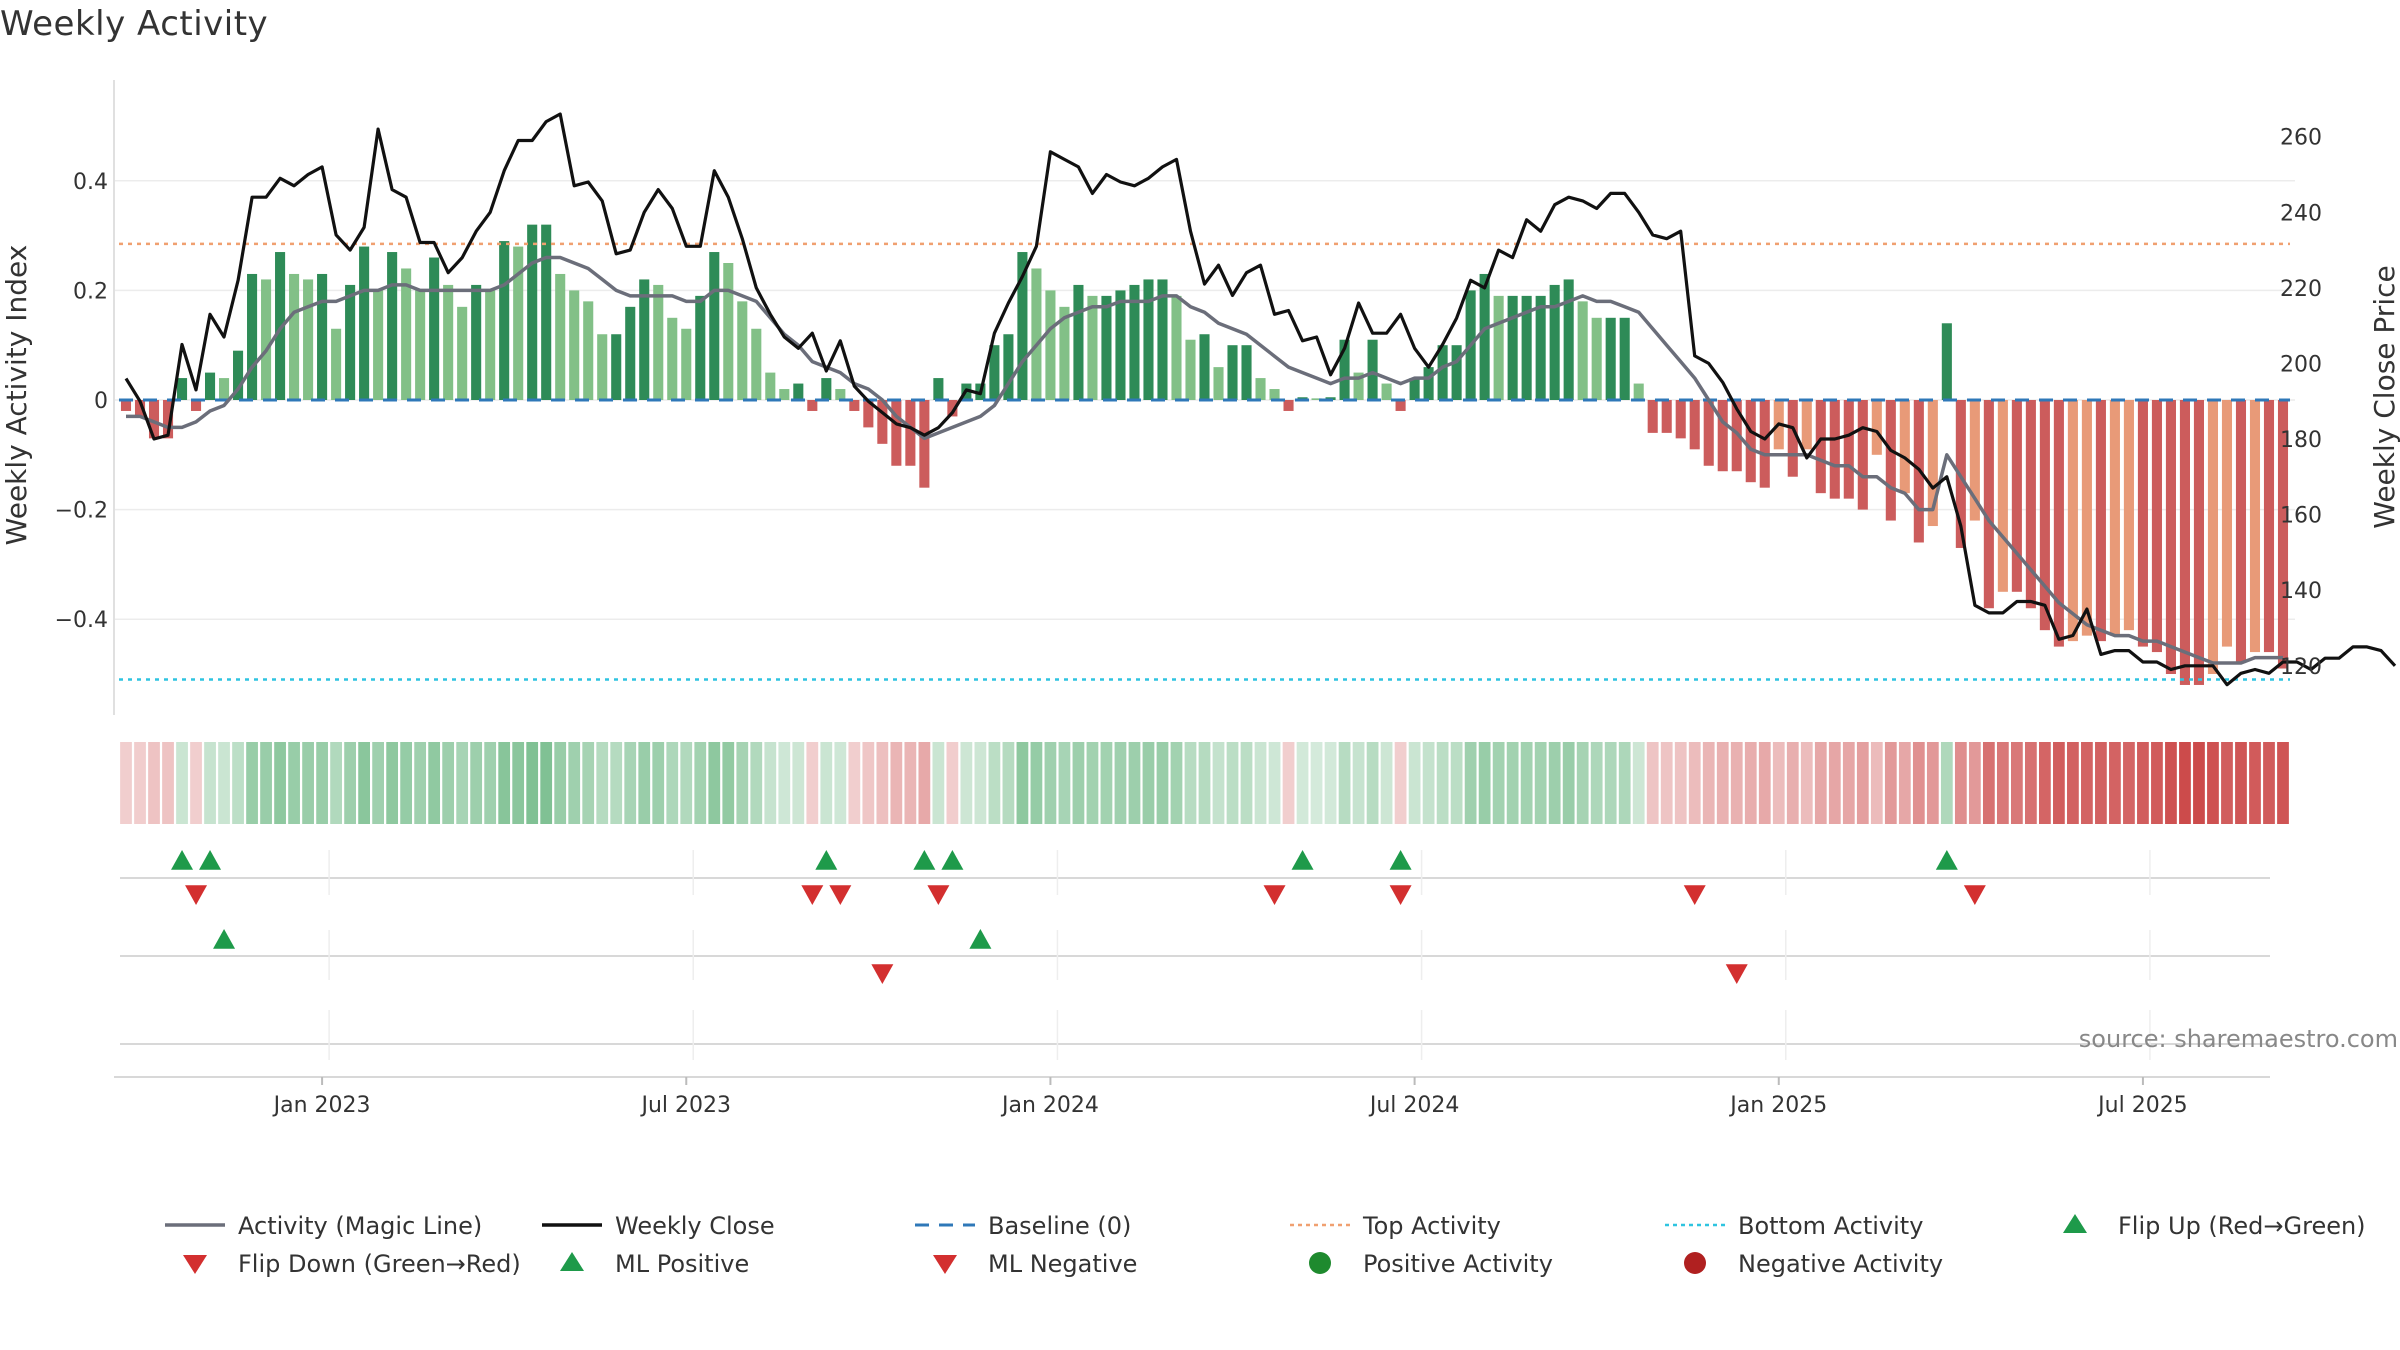  Describe the element at coordinates (2301, 516) in the screenshot. I see `y-right-tick-label-5: 160` at that location.